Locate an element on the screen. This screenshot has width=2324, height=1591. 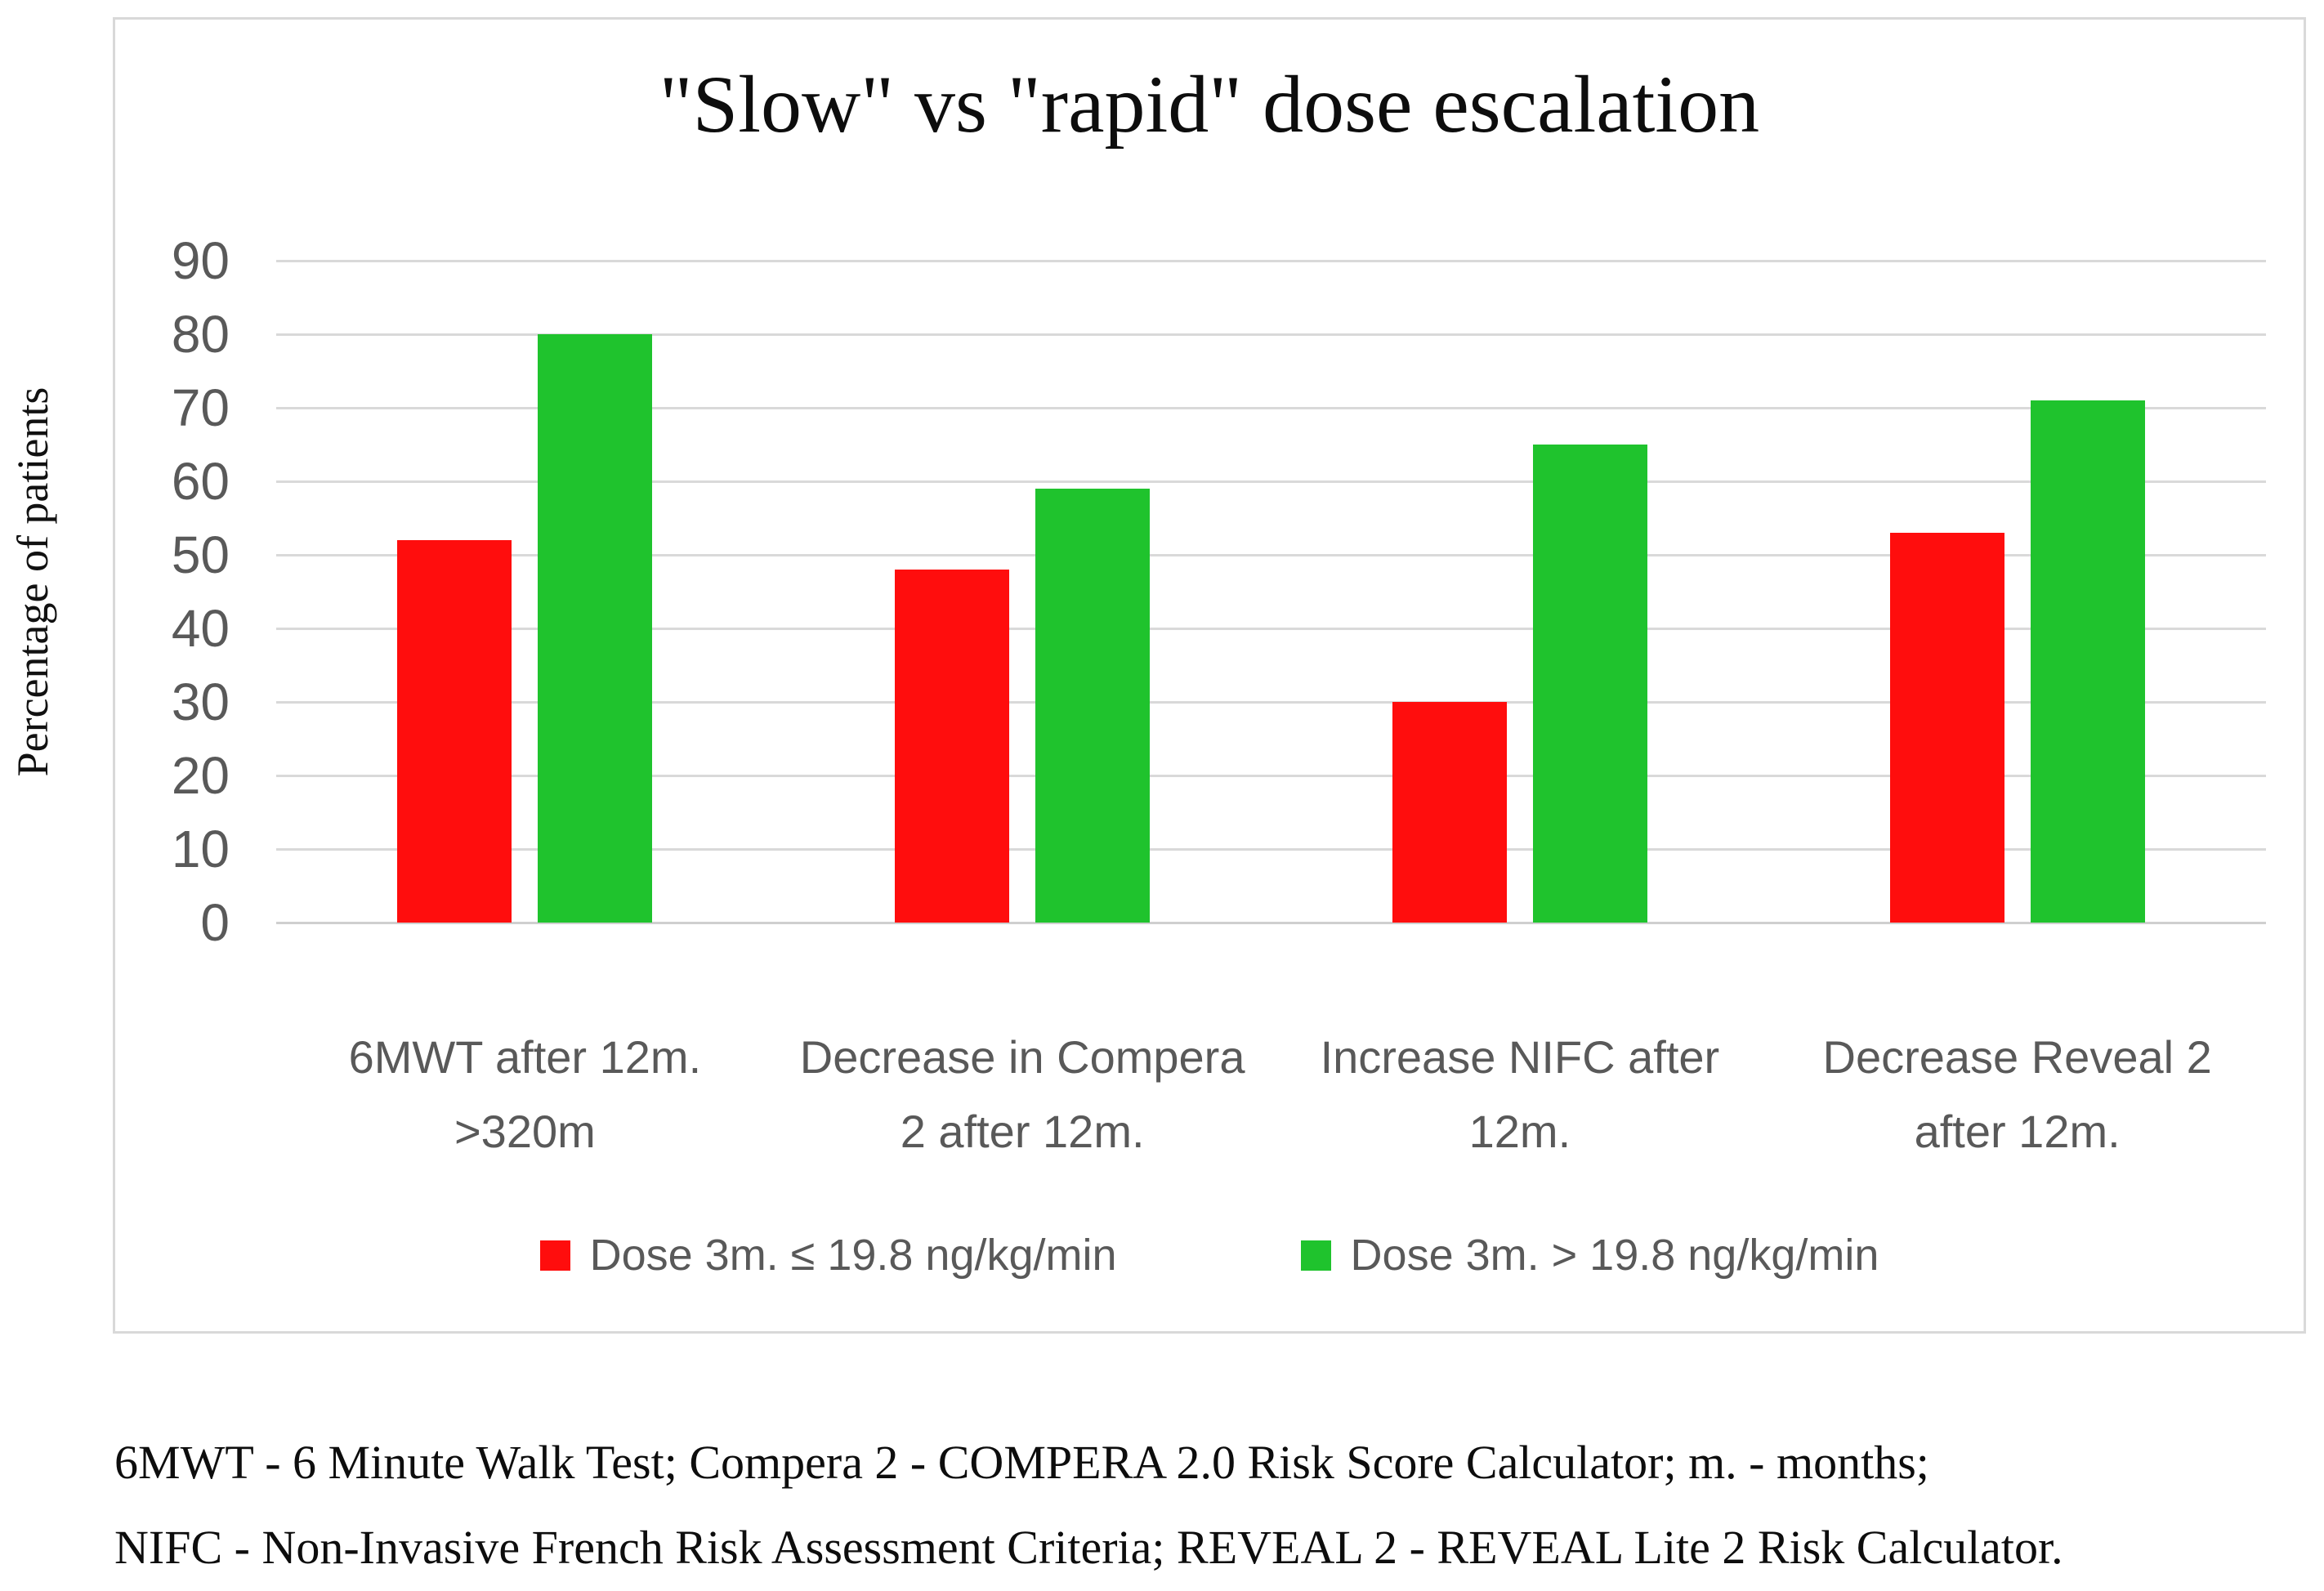
category-label: Decrease Reveal 2 after 12m. is located at coordinates (2017, 1094).